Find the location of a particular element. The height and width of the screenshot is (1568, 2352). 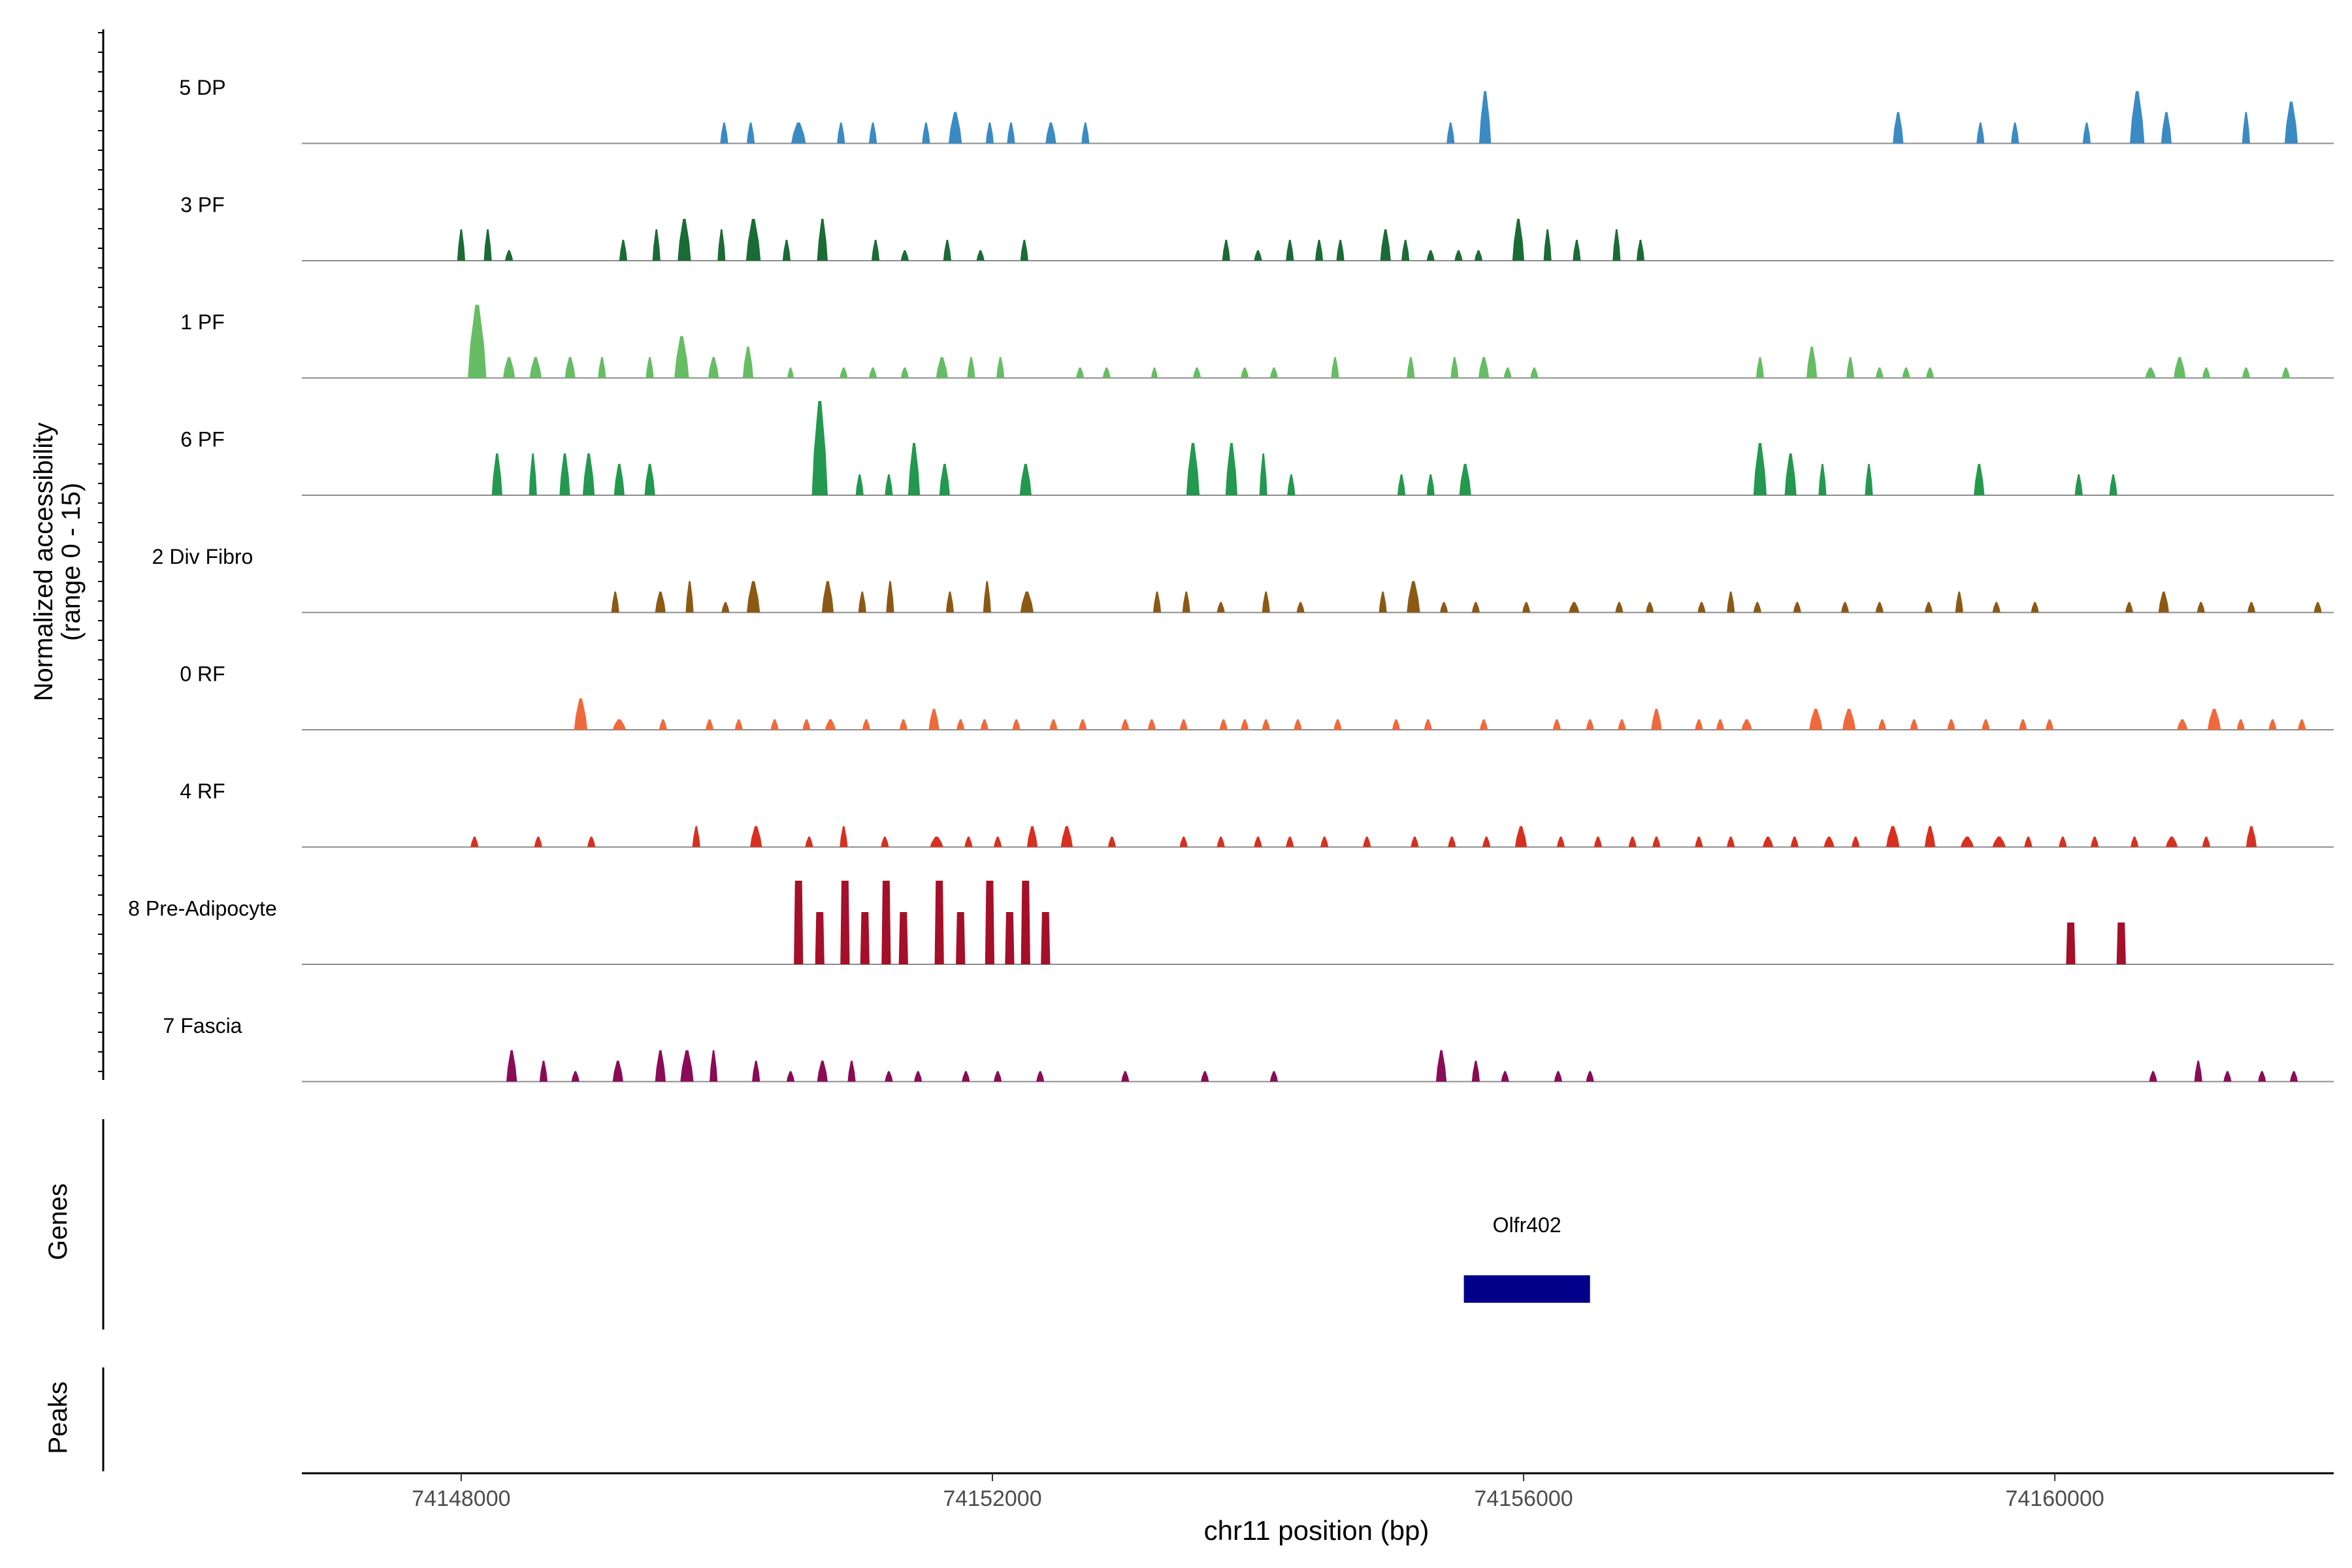

track-label: 2 Div Fibro is located at coordinates (202, 556).